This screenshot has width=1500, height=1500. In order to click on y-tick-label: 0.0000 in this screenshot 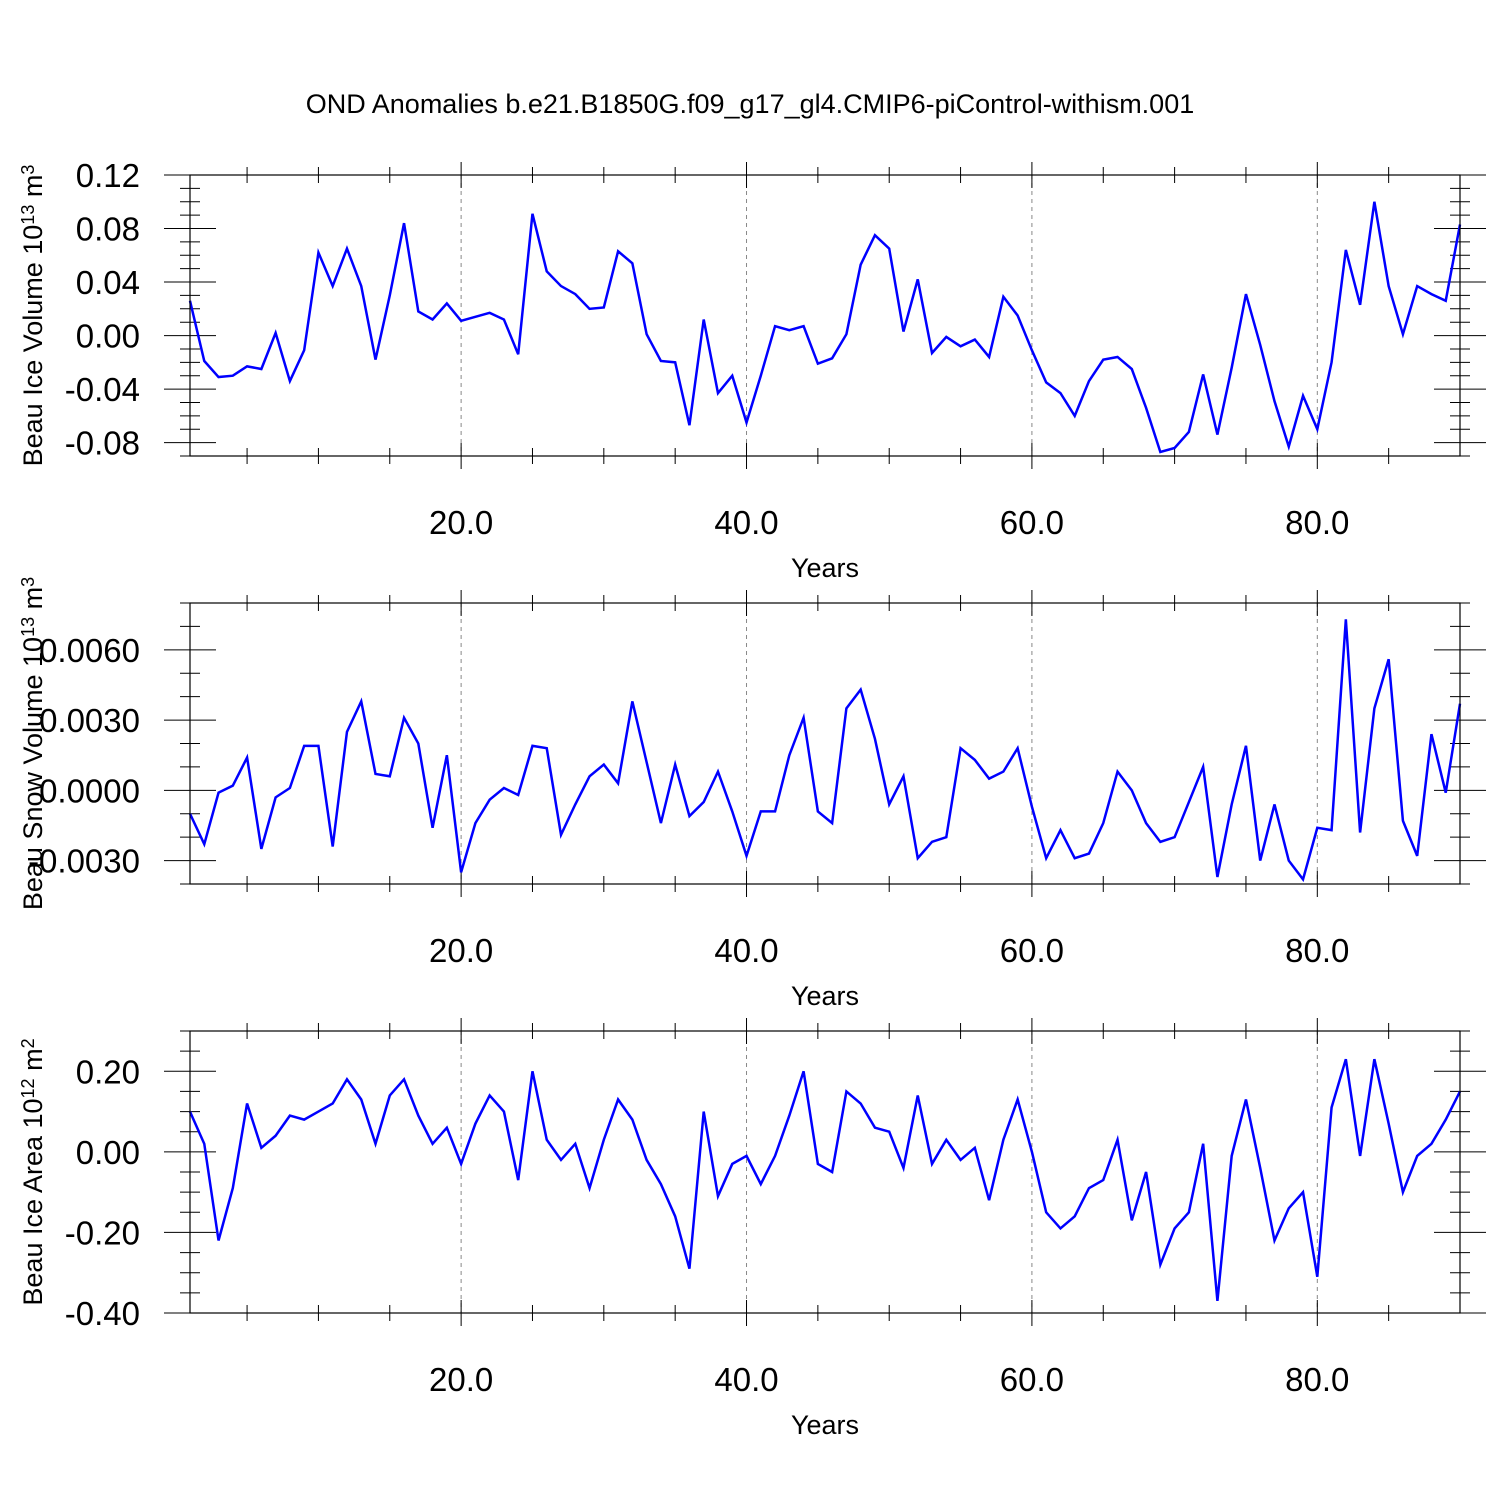, I will do `click(89, 790)`.